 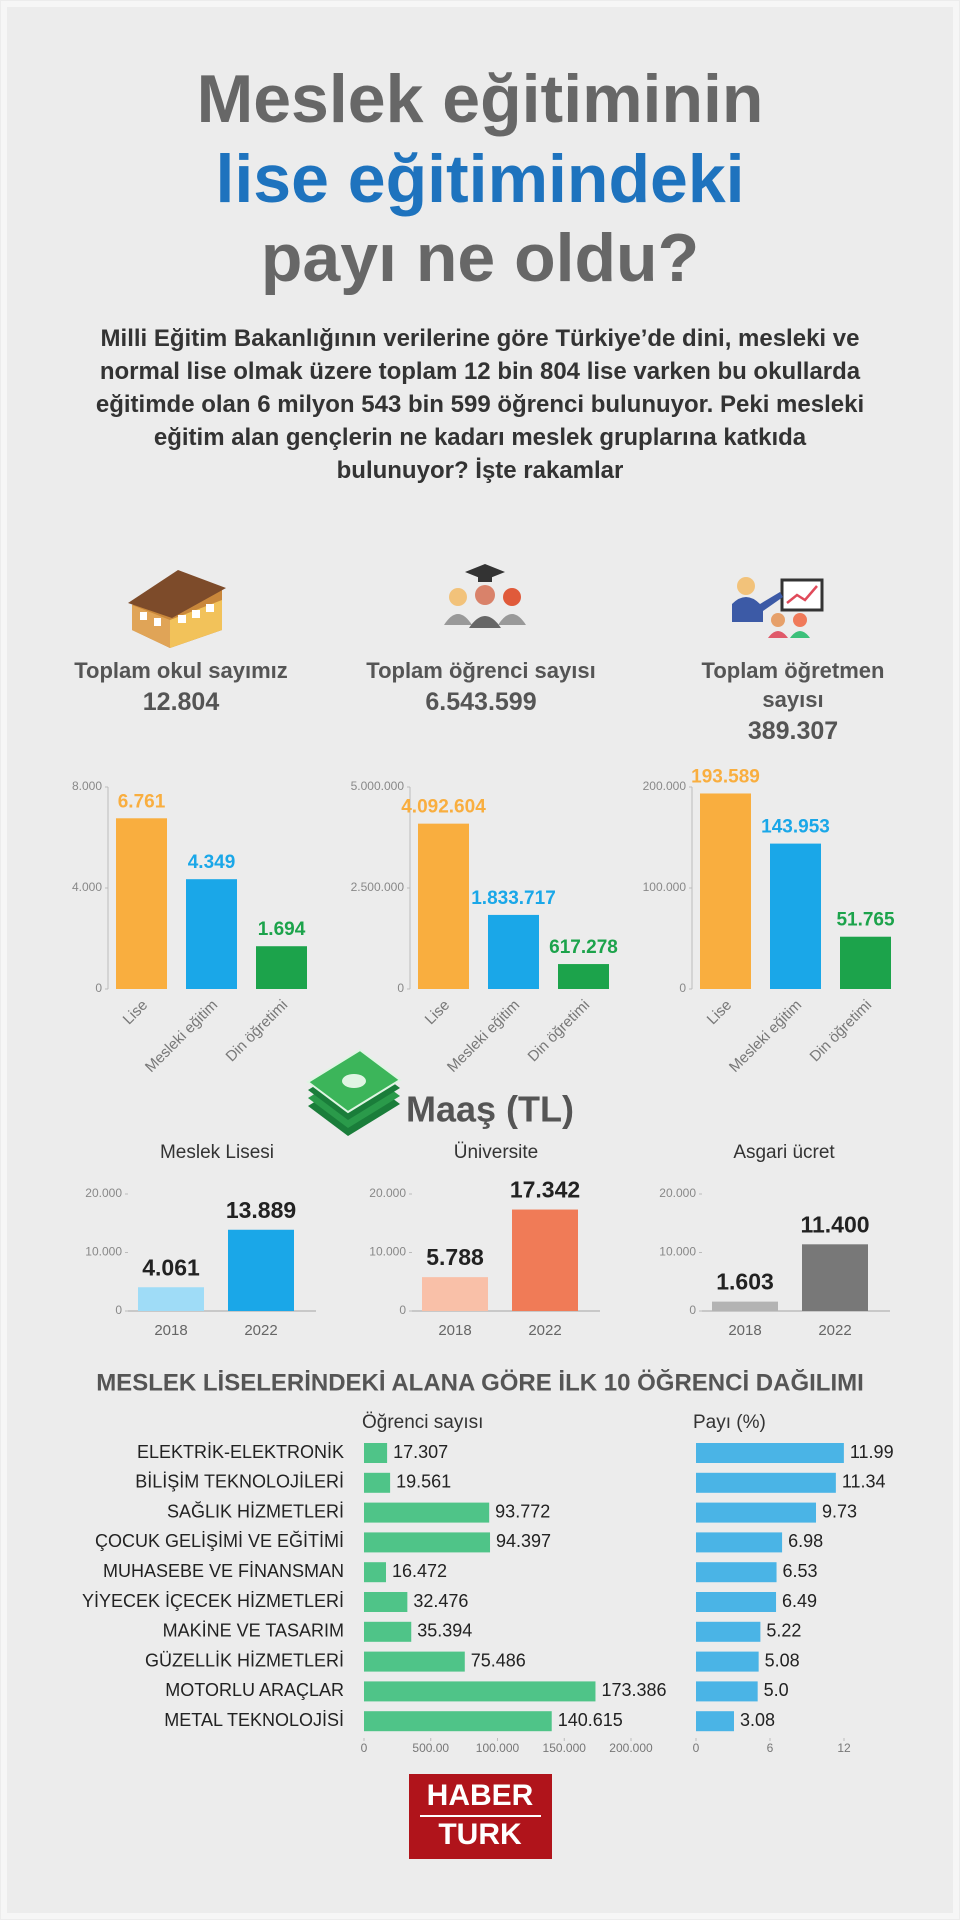 I want to click on stat-value: 6.543.599, so click(x=481, y=702).